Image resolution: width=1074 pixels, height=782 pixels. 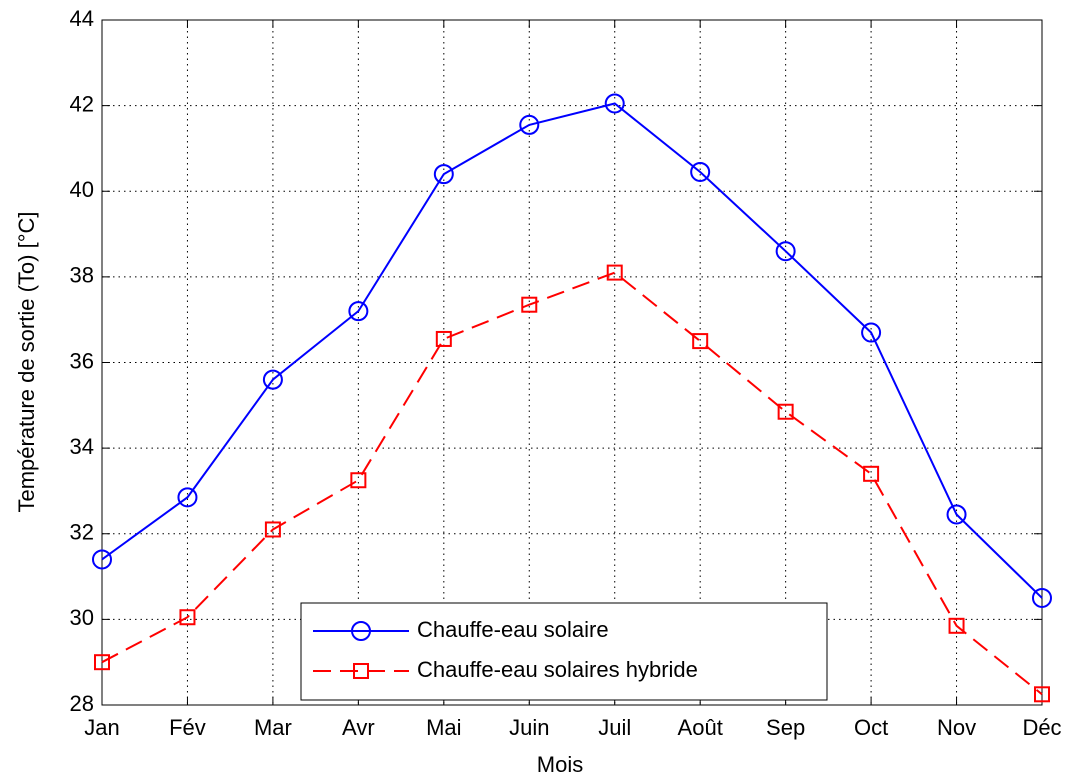 I want to click on x-tick-label: Jan, so click(x=101, y=727).